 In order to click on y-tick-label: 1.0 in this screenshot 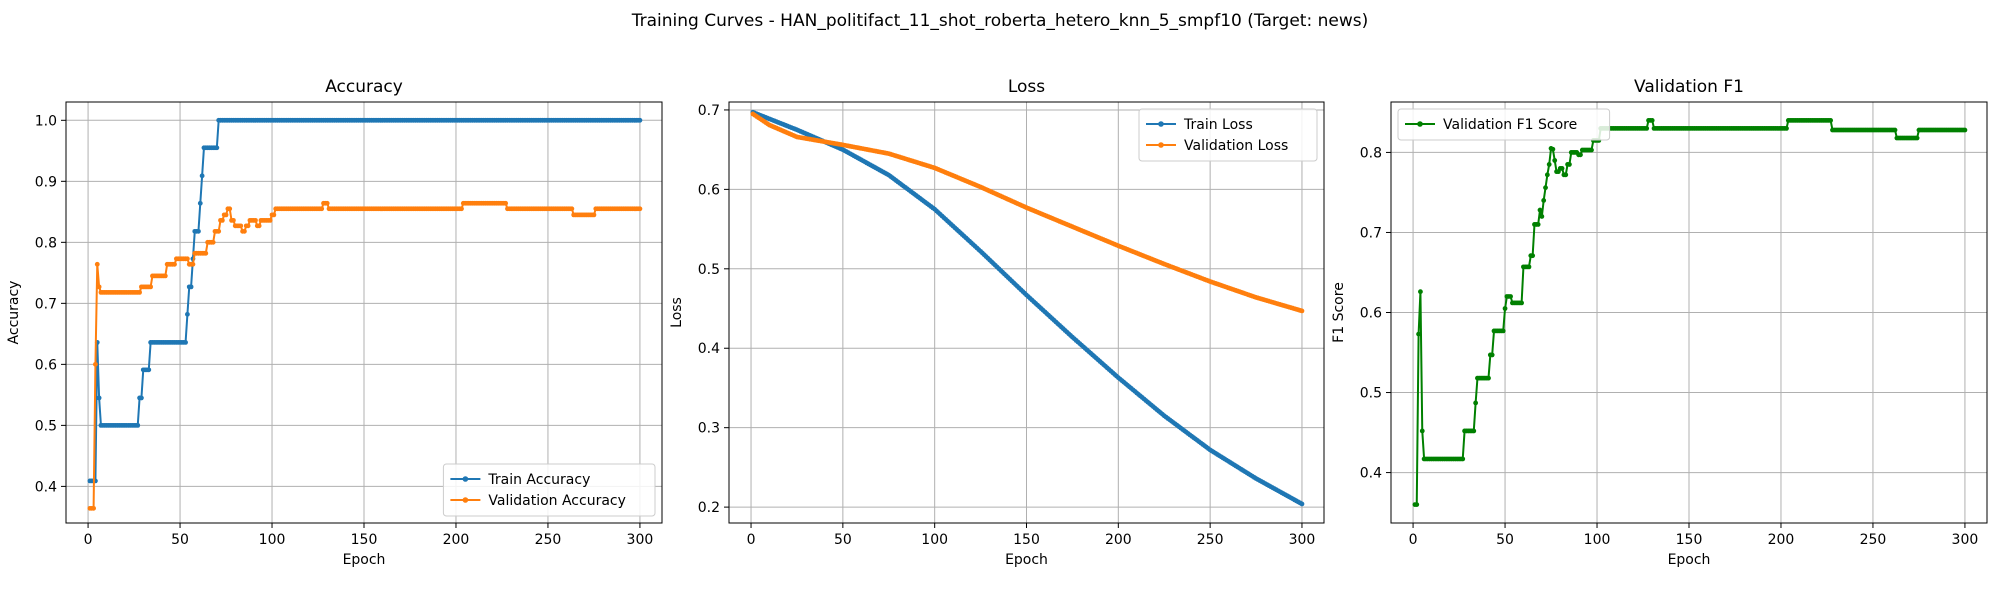, I will do `click(46, 121)`.